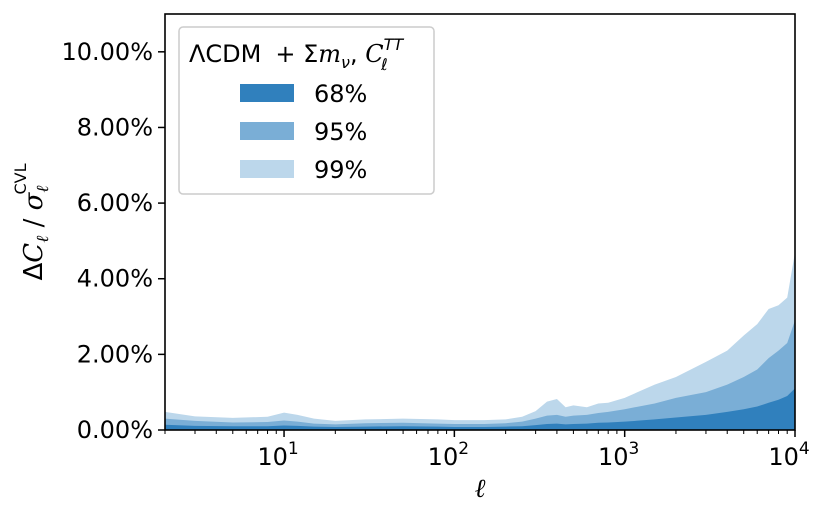 The image size is (831, 515). Describe the element at coordinates (296, 54) in the screenshot. I see `legend-title: ΛCDM + Σmν, CTT ℓ` at that location.